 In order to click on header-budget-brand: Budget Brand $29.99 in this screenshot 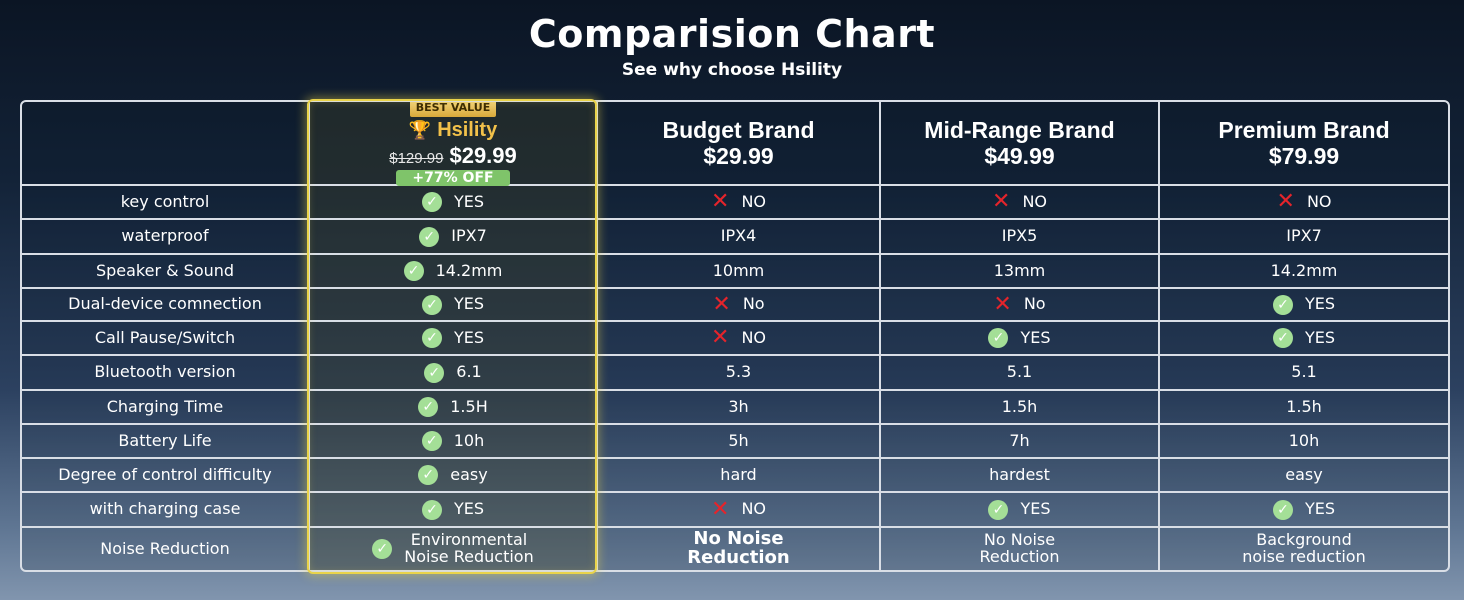, I will do `click(739, 144)`.